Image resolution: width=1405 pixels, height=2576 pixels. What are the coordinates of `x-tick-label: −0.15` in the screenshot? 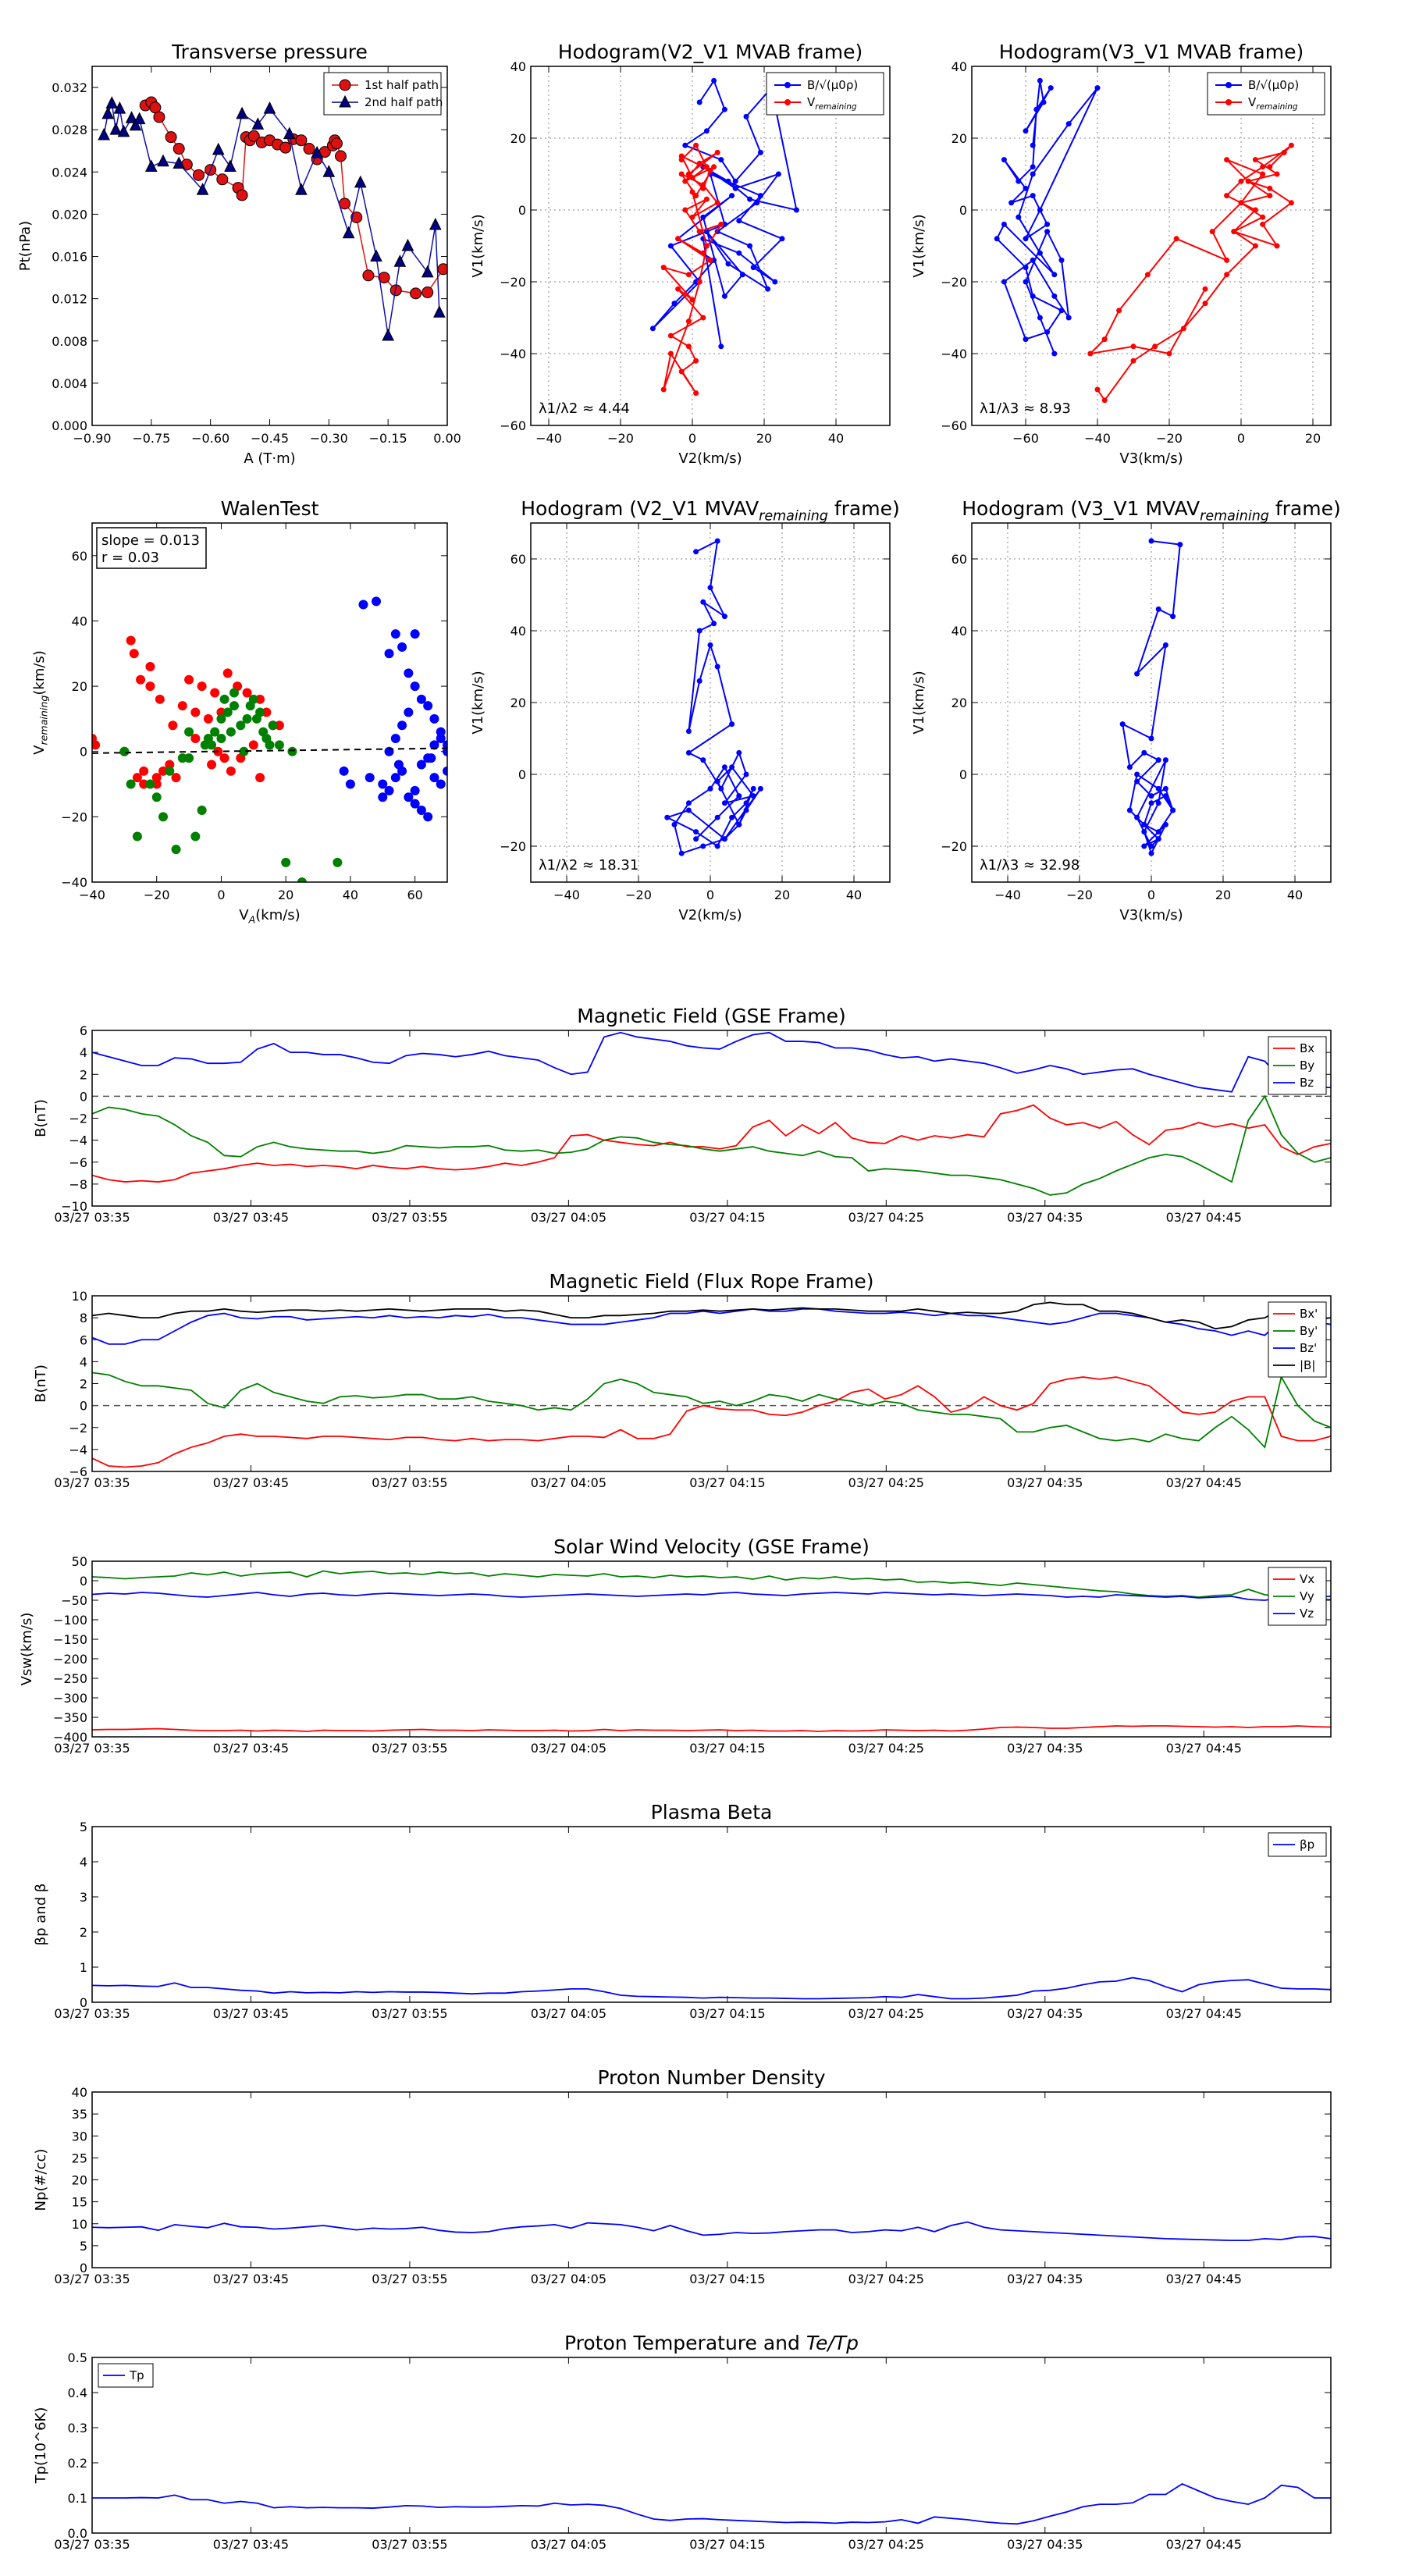 It's located at (388, 439).